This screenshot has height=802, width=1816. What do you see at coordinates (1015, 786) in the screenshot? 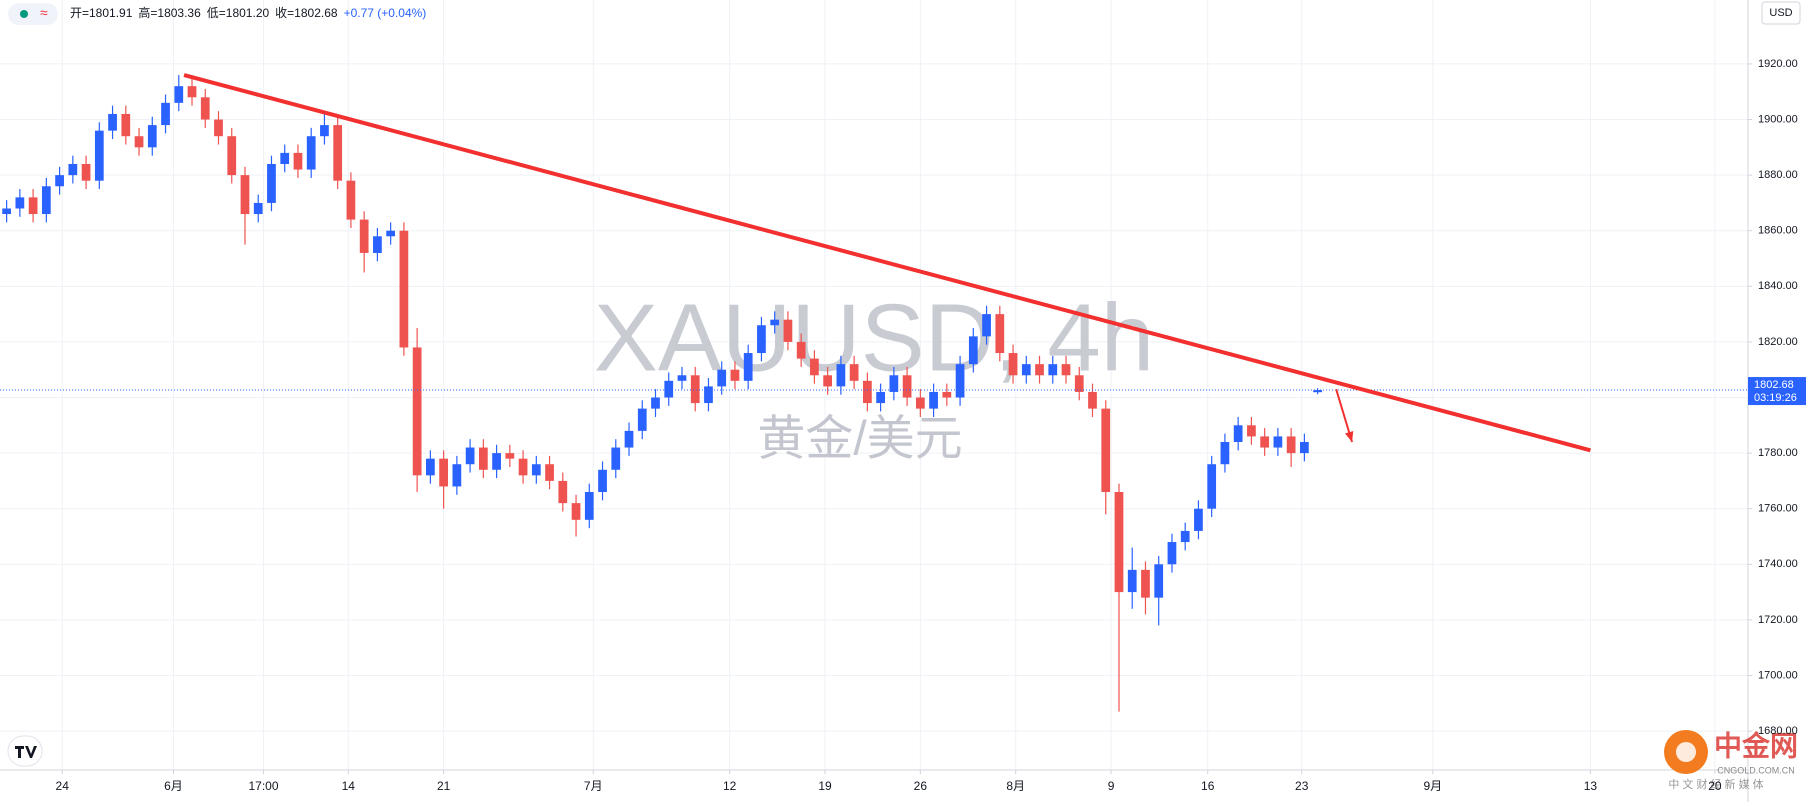
I see `x-tick-label: 8月` at bounding box center [1015, 786].